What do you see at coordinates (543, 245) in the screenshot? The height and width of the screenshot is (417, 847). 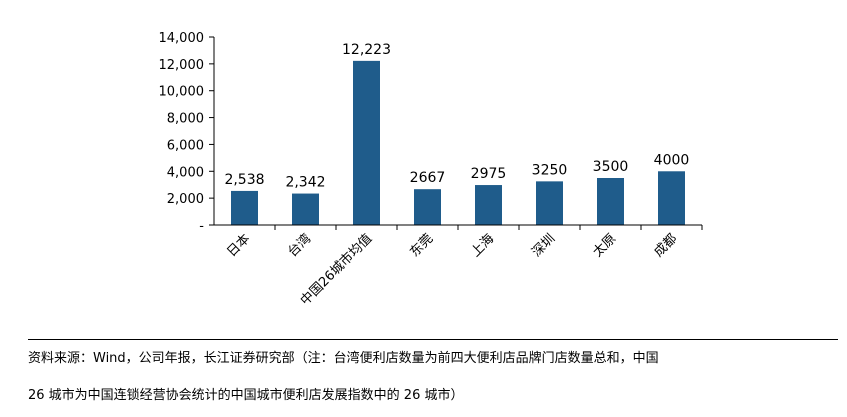 I see `category-label: 深圳` at bounding box center [543, 245].